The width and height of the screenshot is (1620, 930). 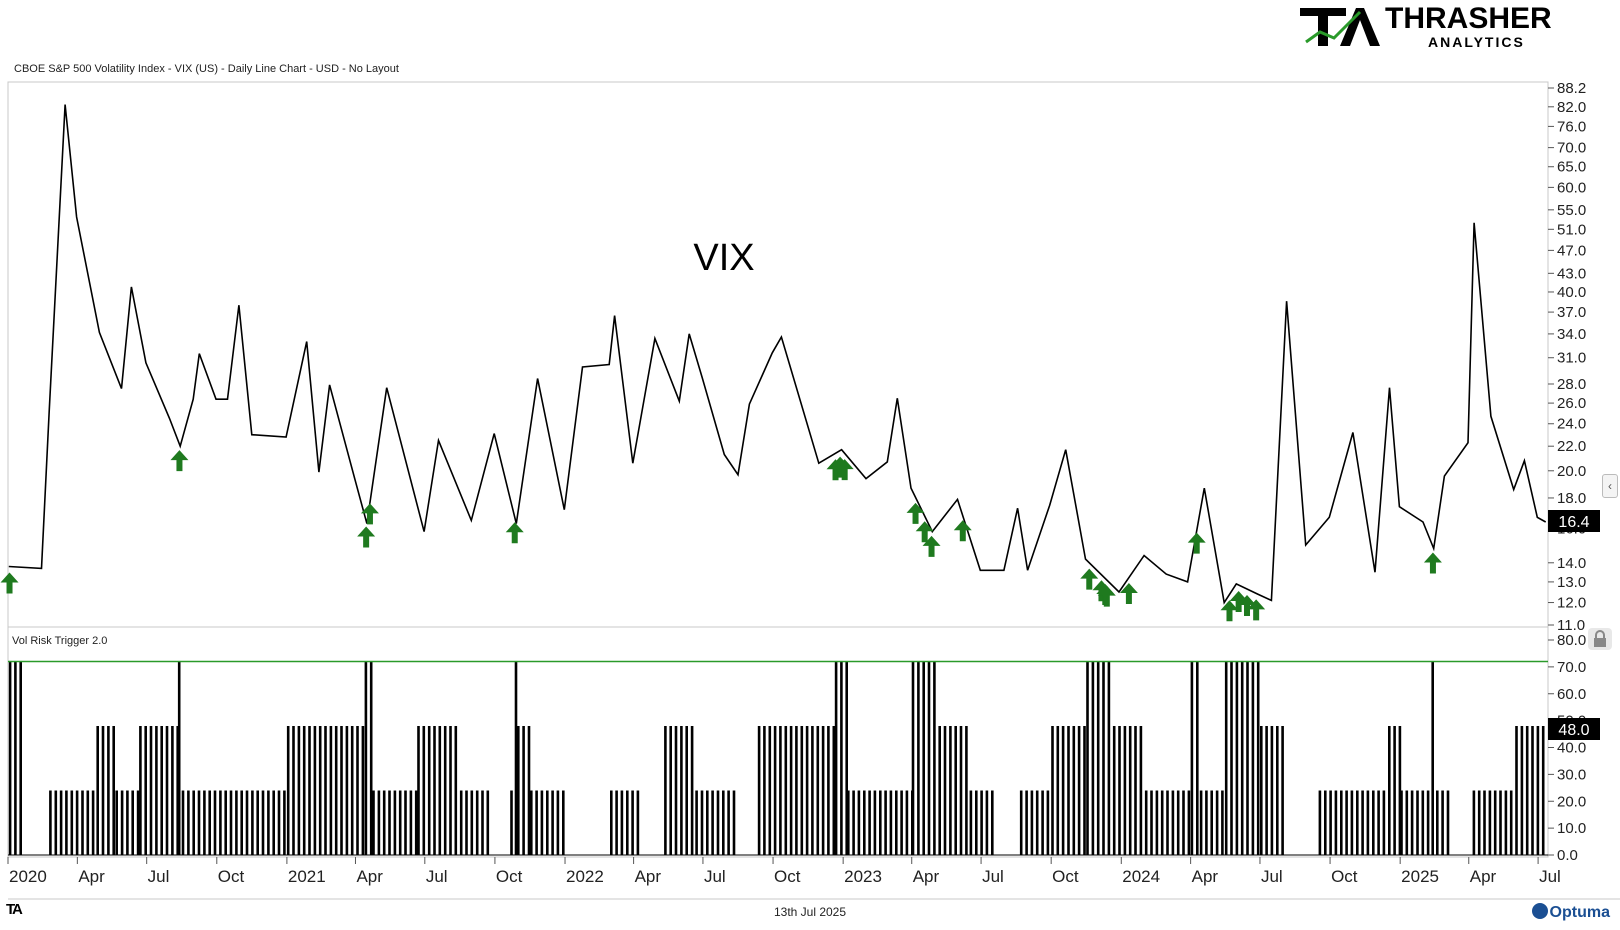 I want to click on vix-y-tick-label: 14.0, so click(x=1571, y=563).